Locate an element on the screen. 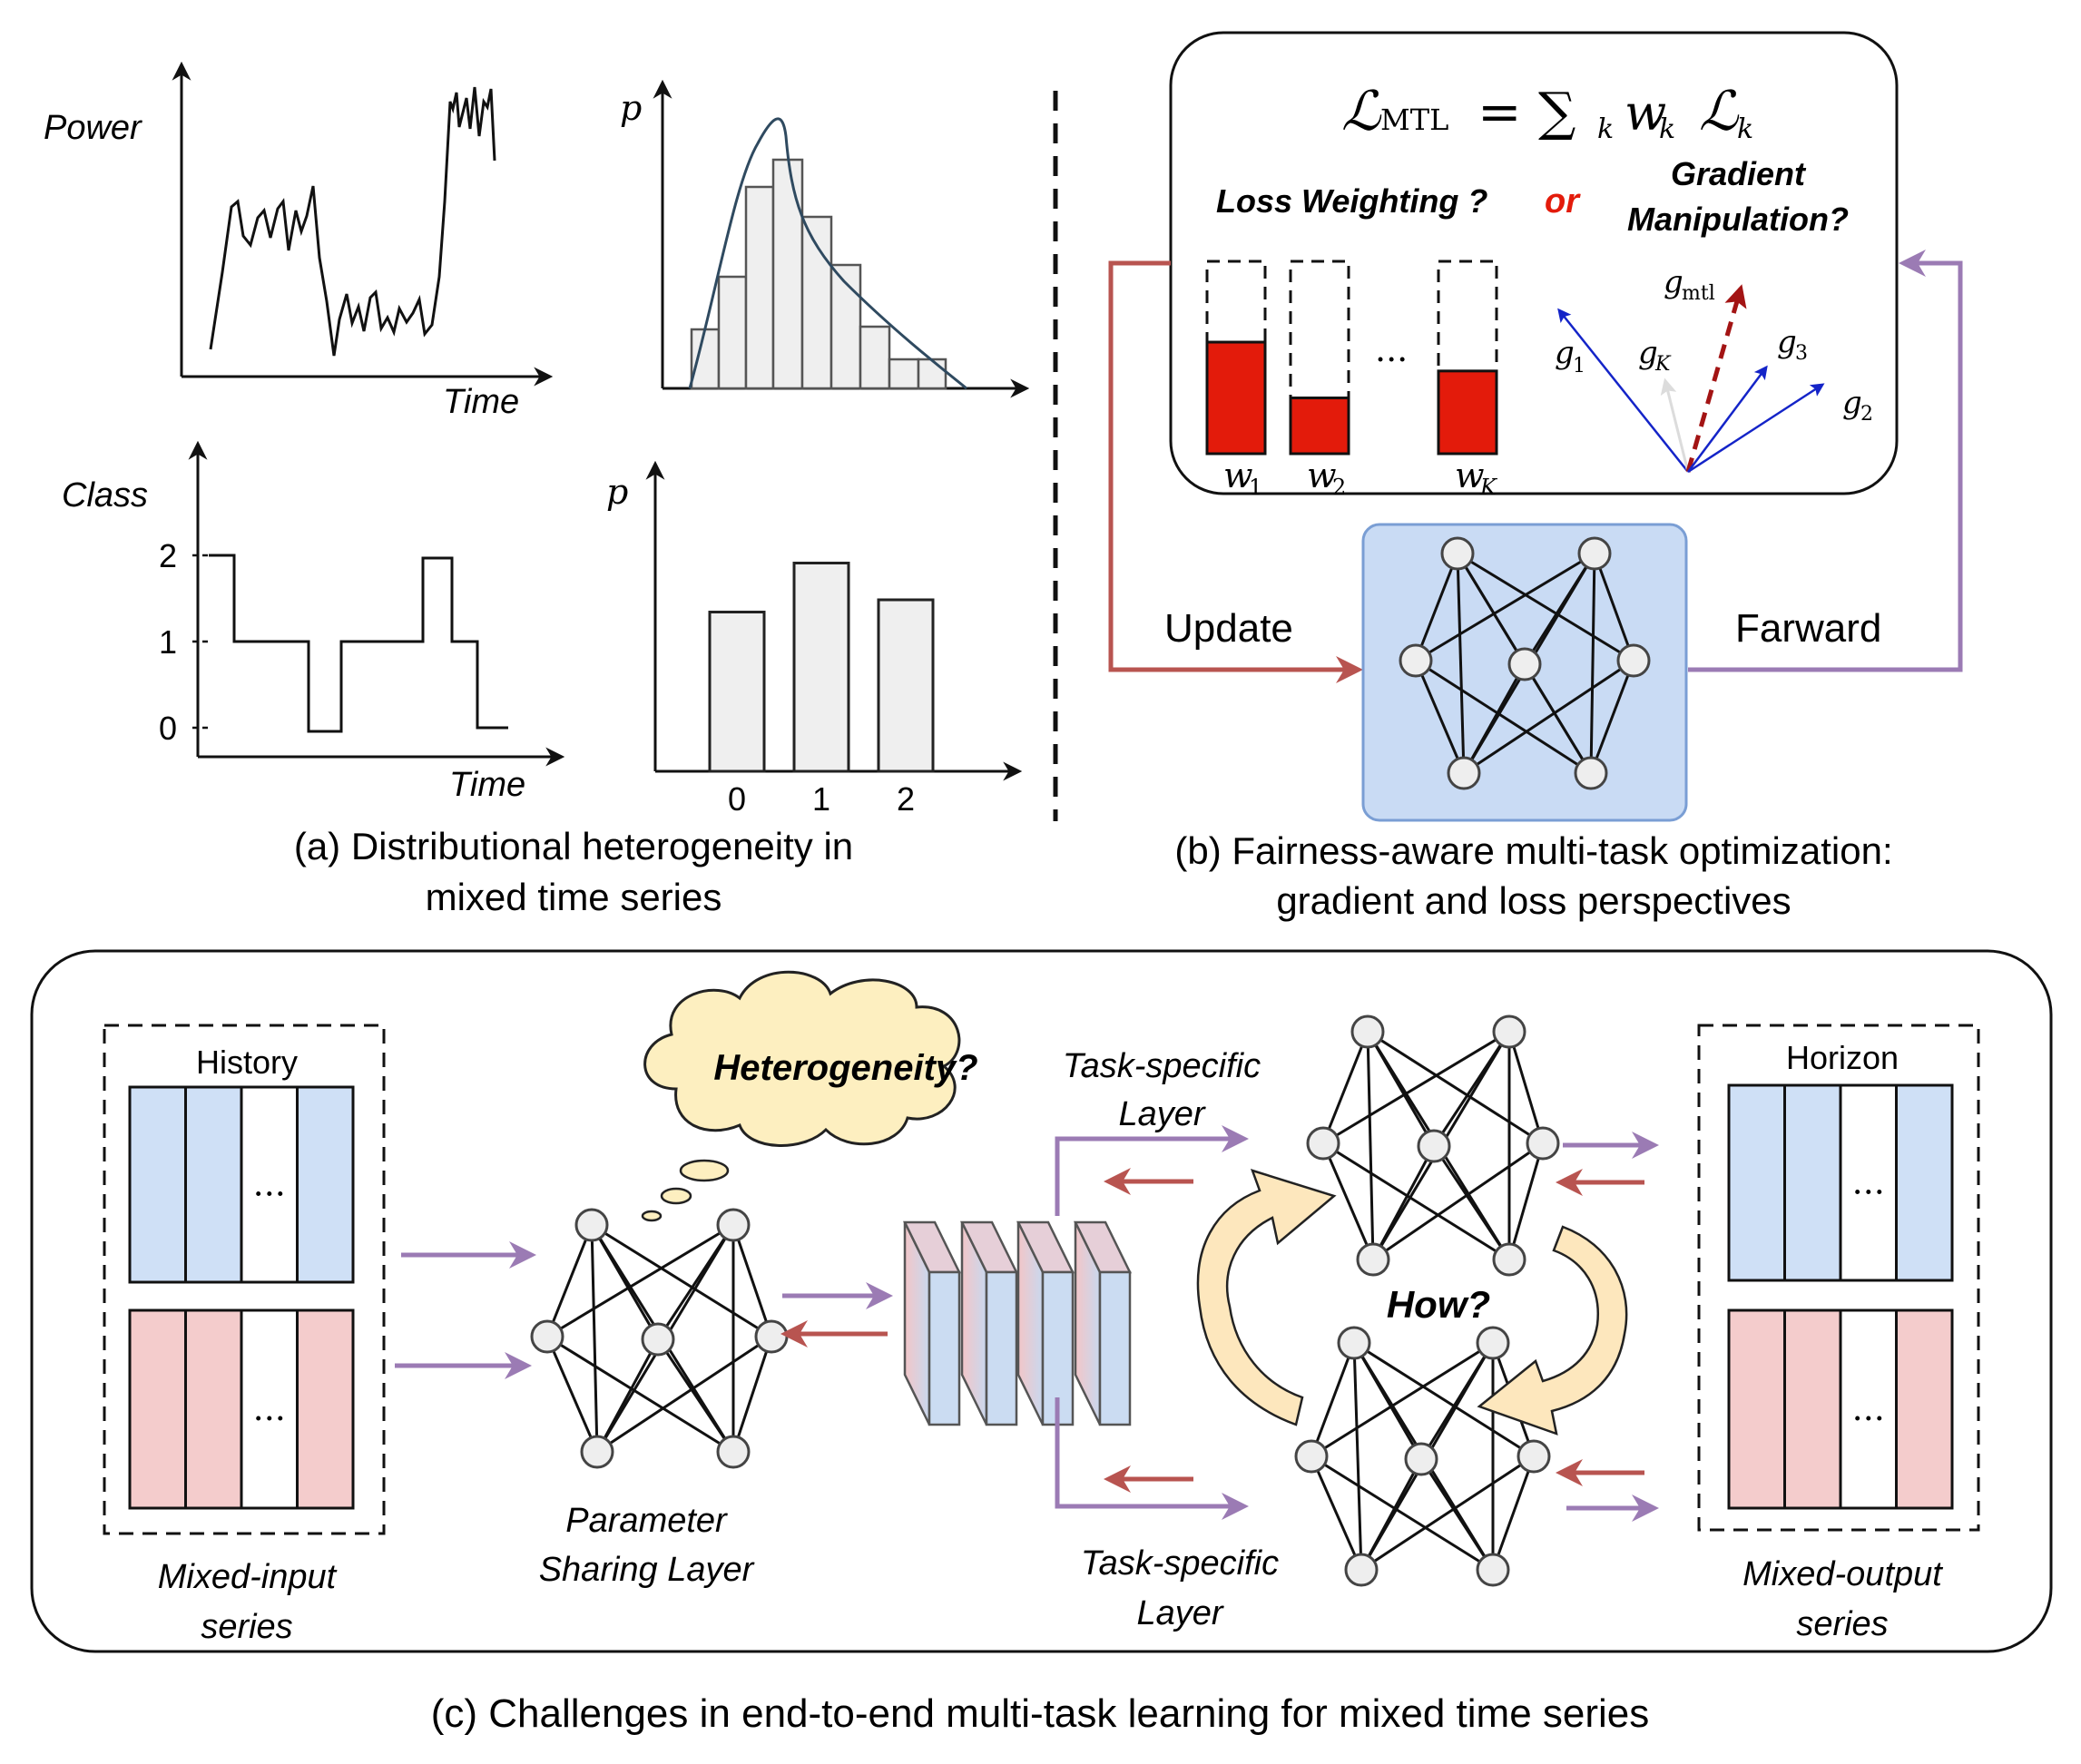 Image resolution: width=2081 pixels, height=1764 pixels. histogram-plot: p is located at coordinates (825, 238).